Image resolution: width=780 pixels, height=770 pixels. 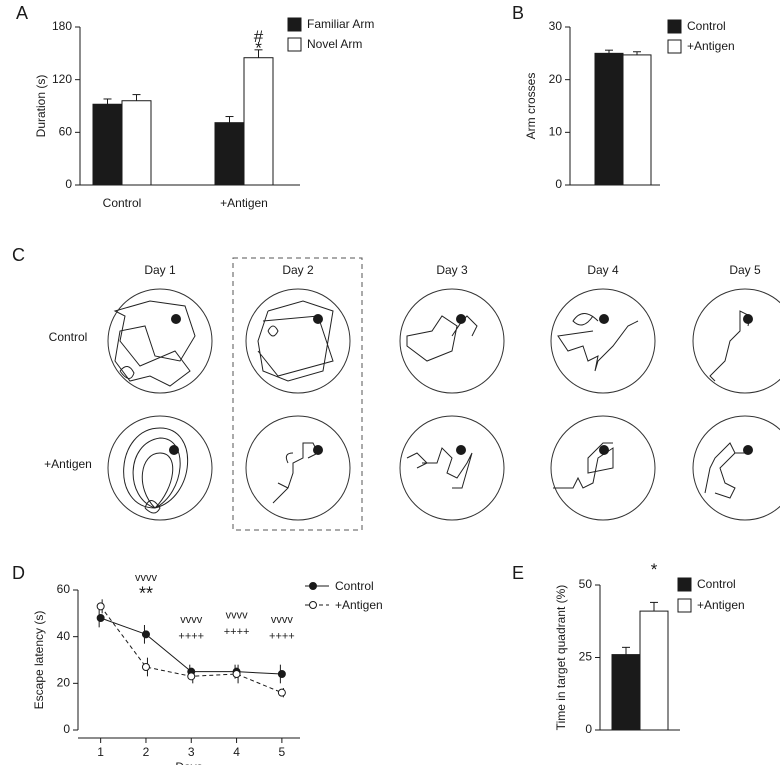 What do you see at coordinates (561, 658) in the screenshot?
I see `y-axis-label: Time in target quadrant (%)` at bounding box center [561, 658].